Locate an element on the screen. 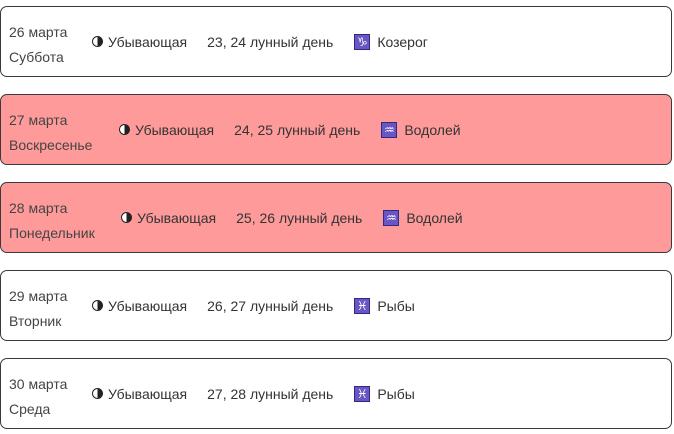 The height and width of the screenshot is (434, 674). zodiac: ♑ Козерог is located at coordinates (391, 41).